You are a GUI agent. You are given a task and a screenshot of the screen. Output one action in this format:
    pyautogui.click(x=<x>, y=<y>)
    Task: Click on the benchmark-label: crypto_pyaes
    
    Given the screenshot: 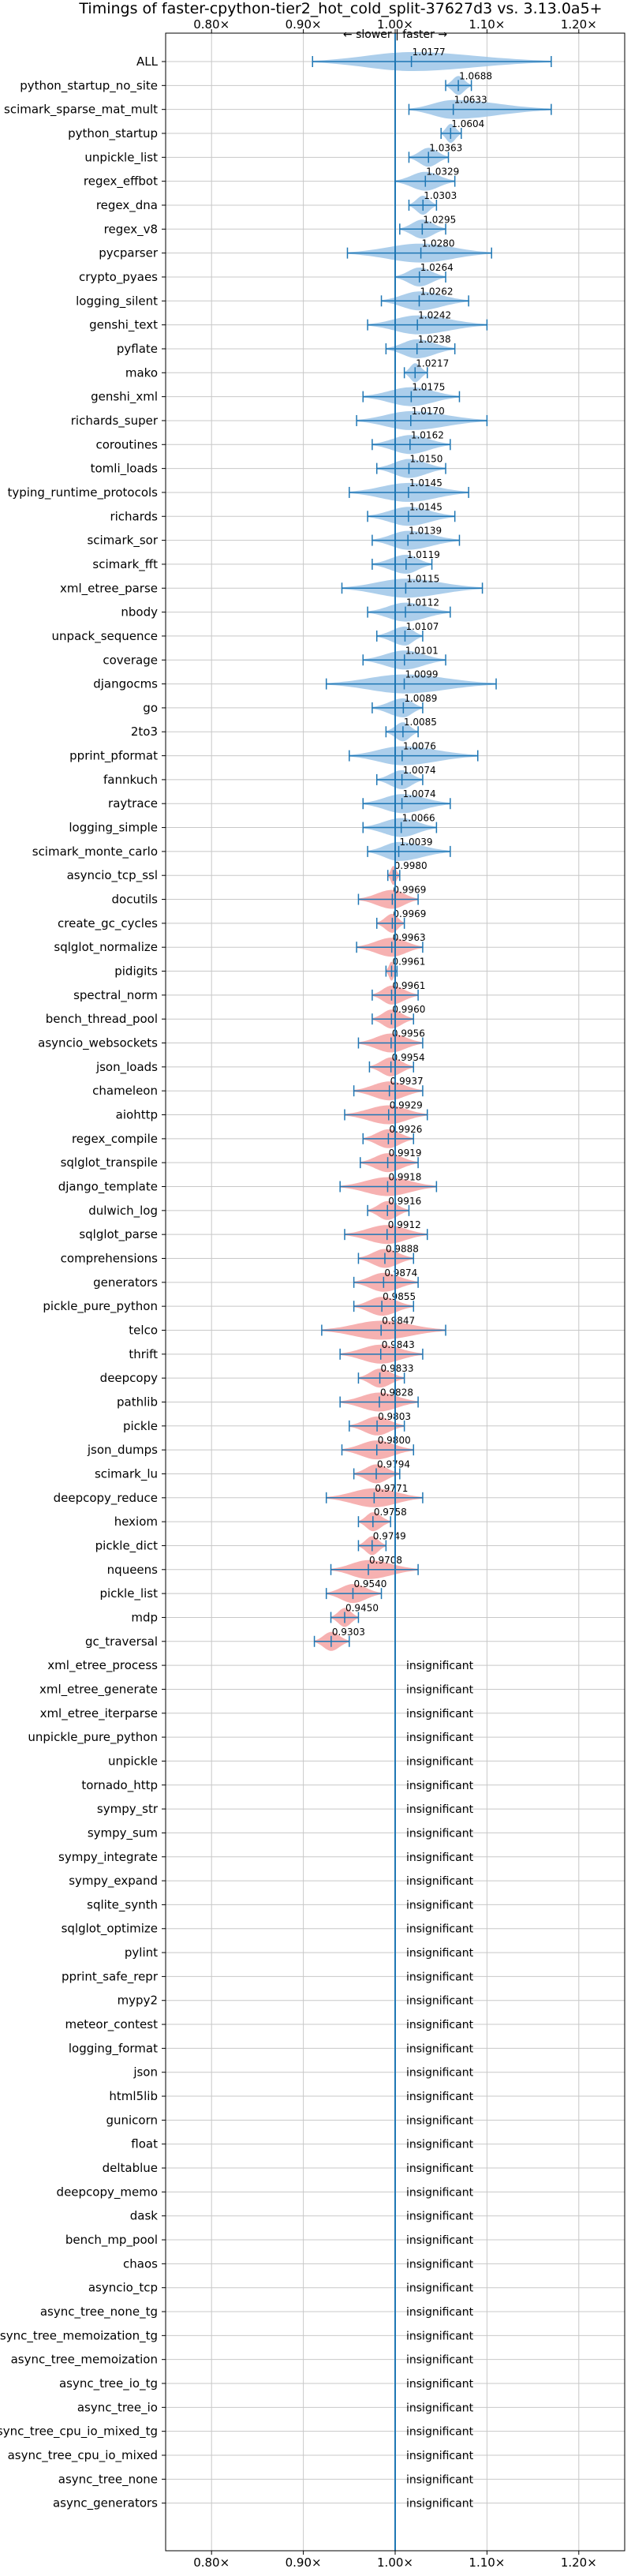 What is the action you would take?
    pyautogui.click(x=118, y=277)
    